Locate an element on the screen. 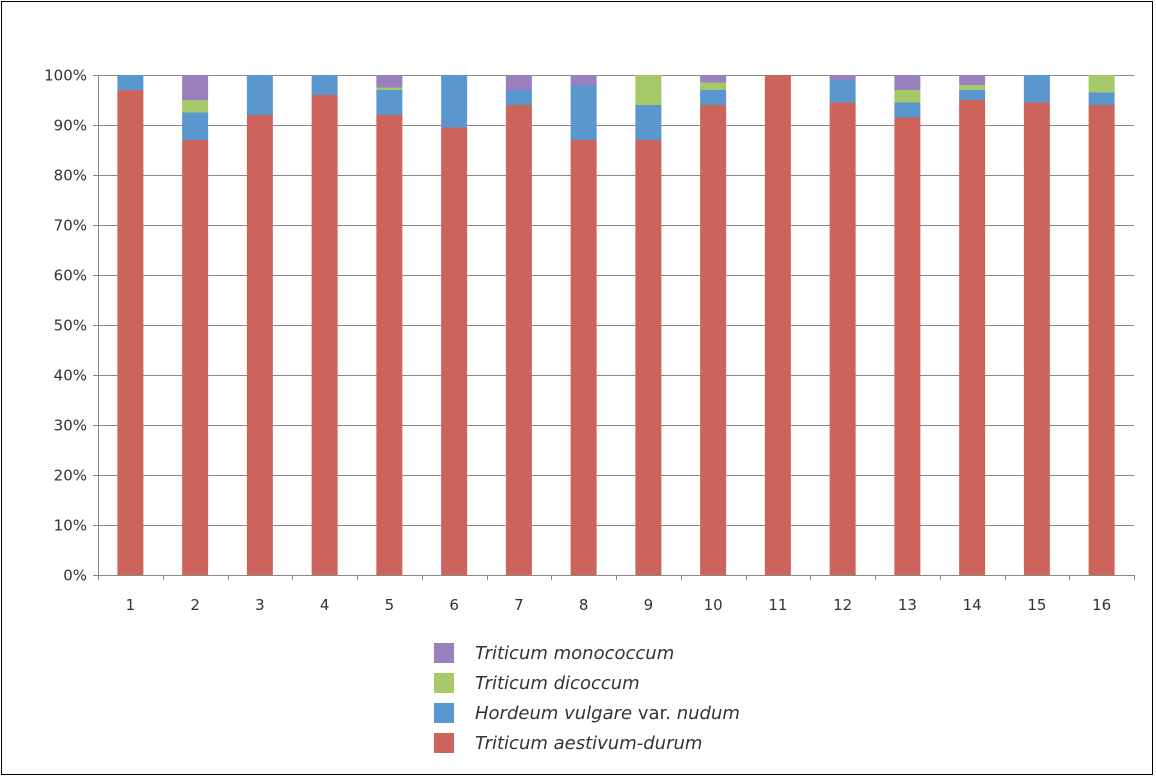 This screenshot has width=1156, height=778. x-tick-label: 8 is located at coordinates (584, 605).